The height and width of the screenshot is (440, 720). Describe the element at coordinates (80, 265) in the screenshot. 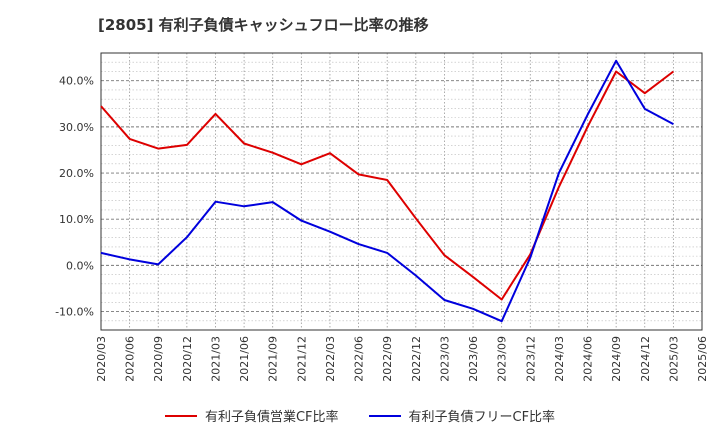

I see `y-tick-label: 0.0%` at that location.